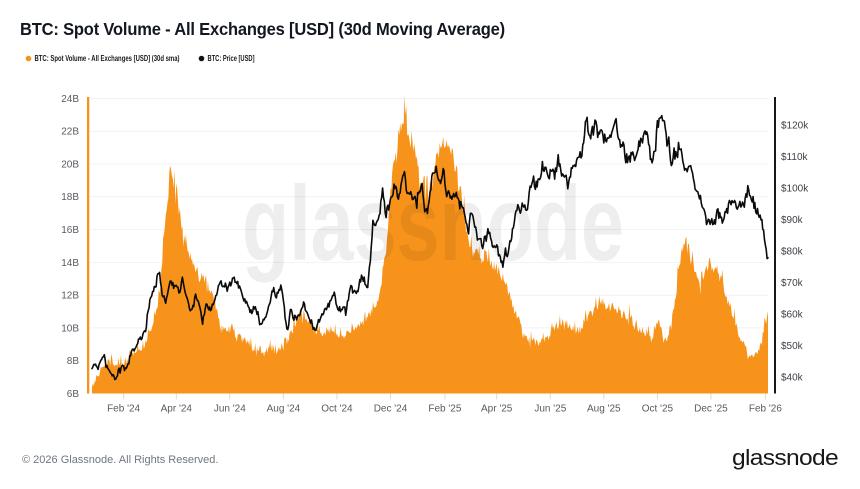 The image size is (860, 489). Describe the element at coordinates (70, 197) in the screenshot. I see `svg-text: 18B` at that location.